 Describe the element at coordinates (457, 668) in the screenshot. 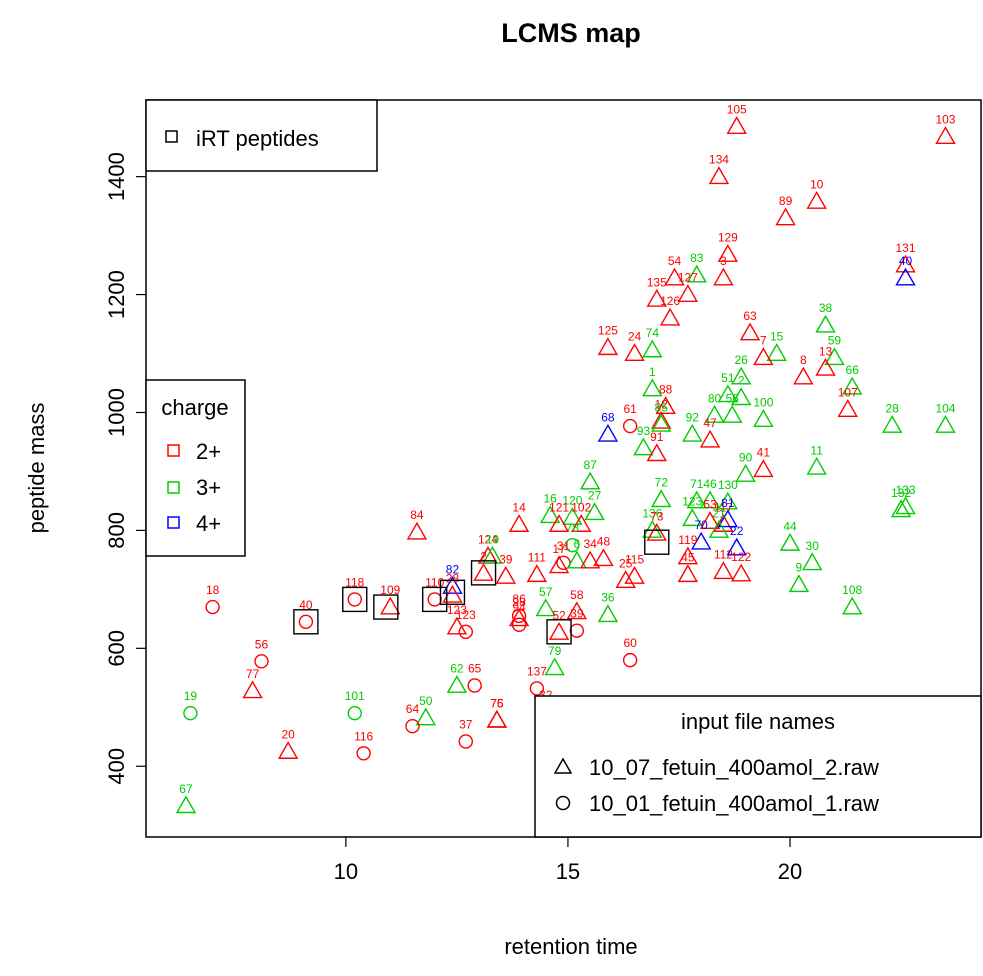

I see `data-point-label: 62` at that location.